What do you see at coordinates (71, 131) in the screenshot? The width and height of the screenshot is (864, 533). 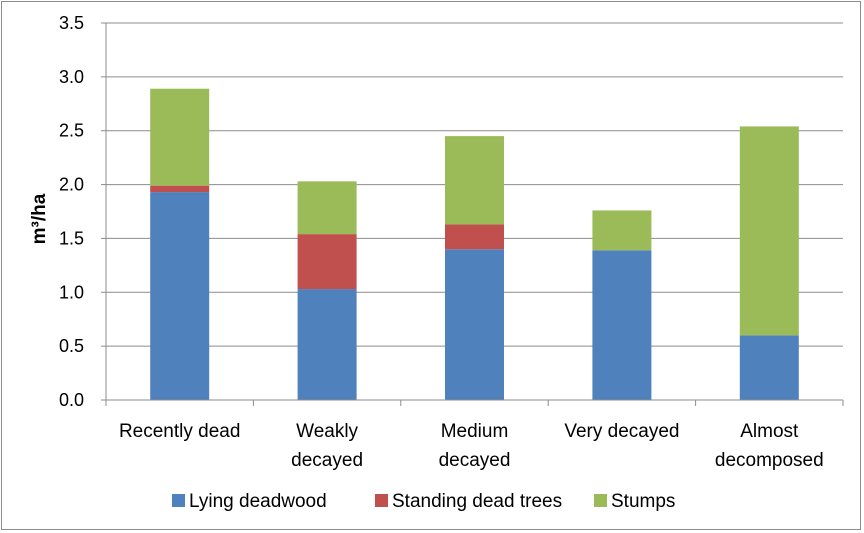 I see `y-tick-label: 2.5` at bounding box center [71, 131].